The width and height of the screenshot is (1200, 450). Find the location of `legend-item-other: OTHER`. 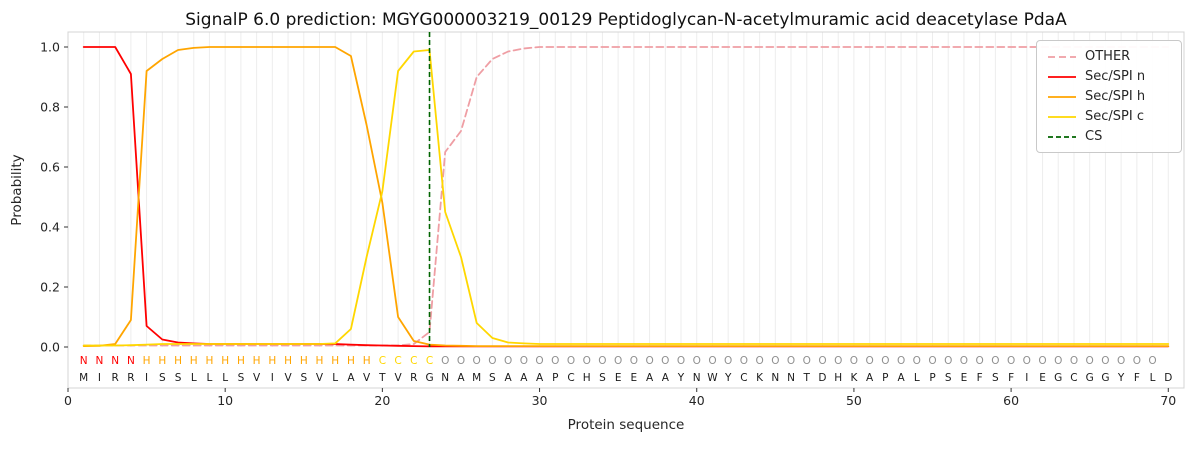

legend-item-other: OTHER is located at coordinates (1109, 56).